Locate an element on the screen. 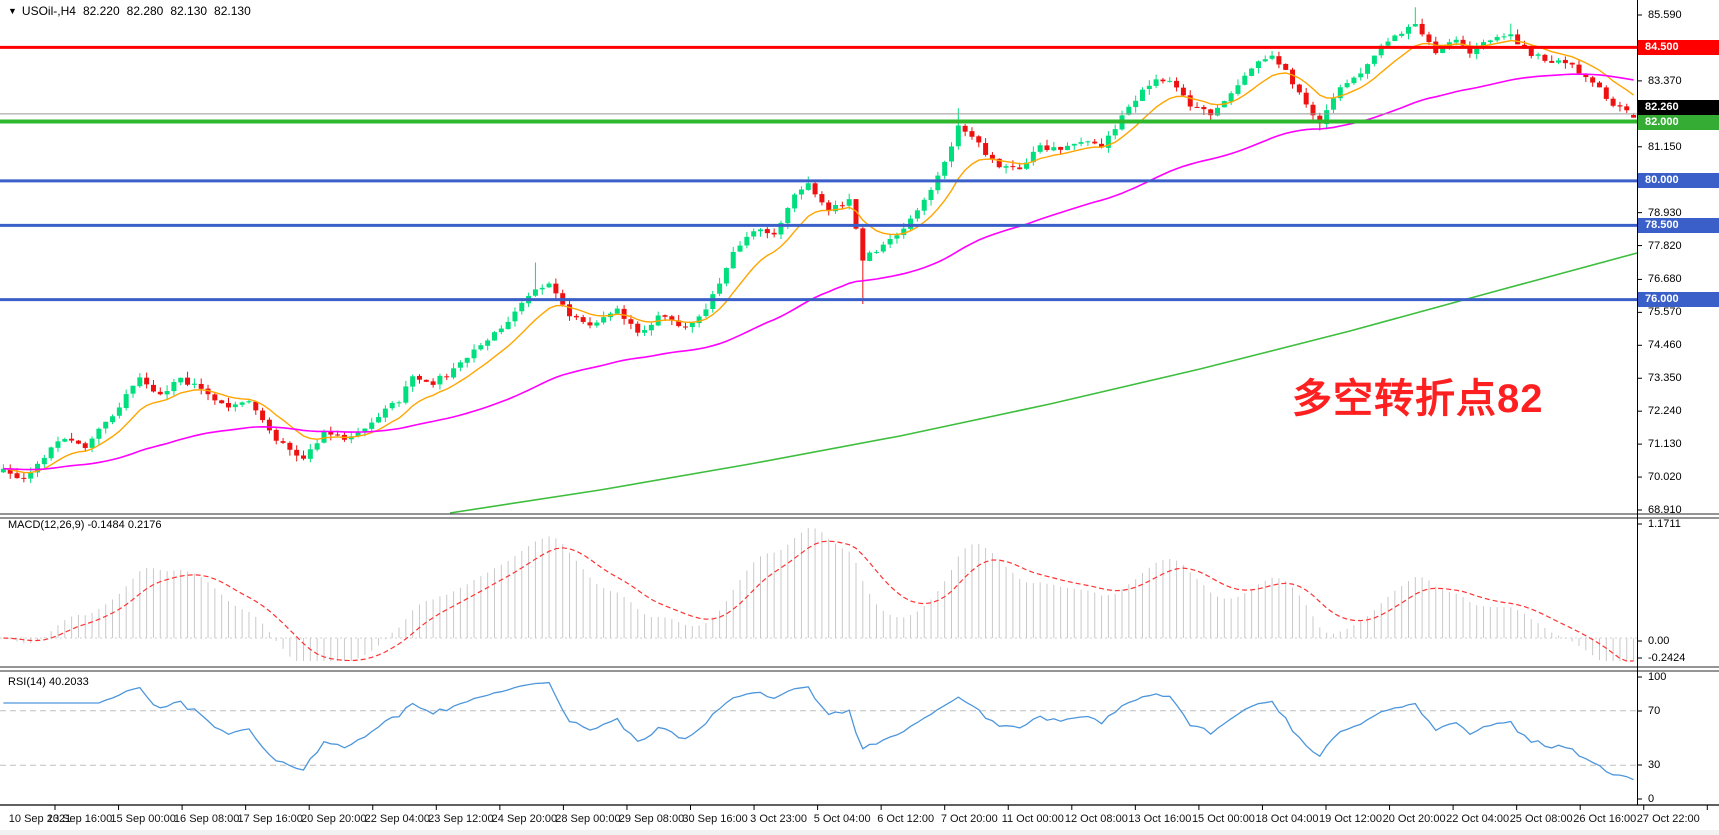  macd-axis-label: 1.1711 is located at coordinates (1664, 524).